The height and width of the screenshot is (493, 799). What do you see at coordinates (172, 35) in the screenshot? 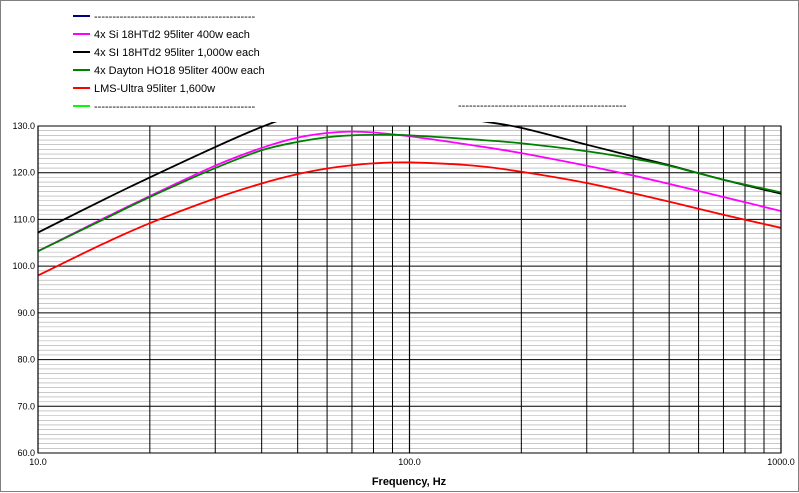
I see `legend-label: 4x Si 18HTd2 95liter 400w each` at bounding box center [172, 35].